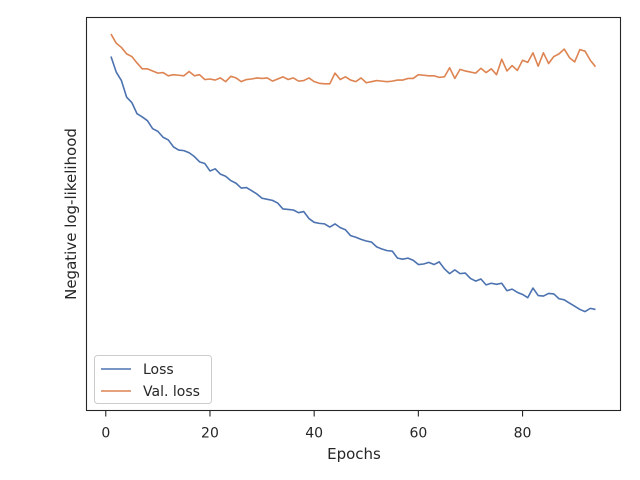 The image size is (640, 480). Describe the element at coordinates (158, 370) in the screenshot. I see `legend-label-loss: Loss` at that location.